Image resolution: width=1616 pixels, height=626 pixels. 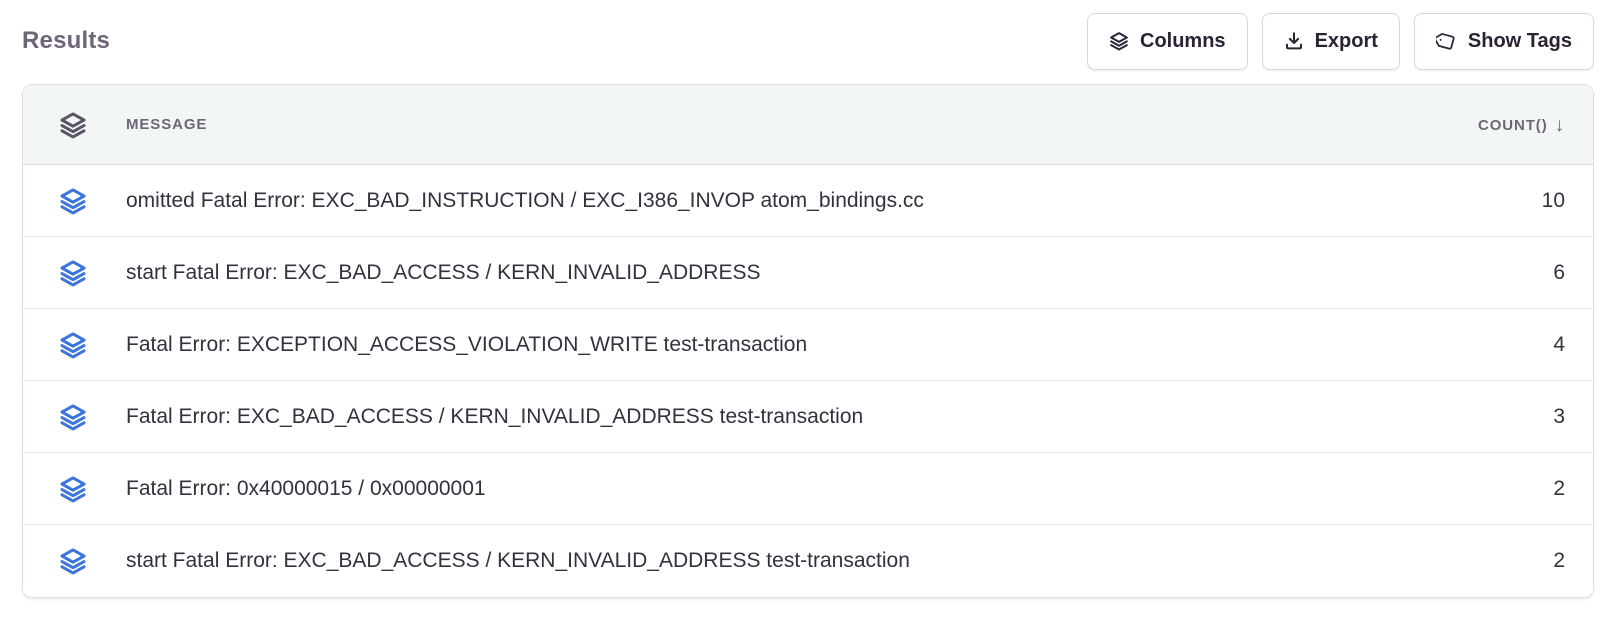 What do you see at coordinates (1446, 41) in the screenshot?
I see `tag-icon` at bounding box center [1446, 41].